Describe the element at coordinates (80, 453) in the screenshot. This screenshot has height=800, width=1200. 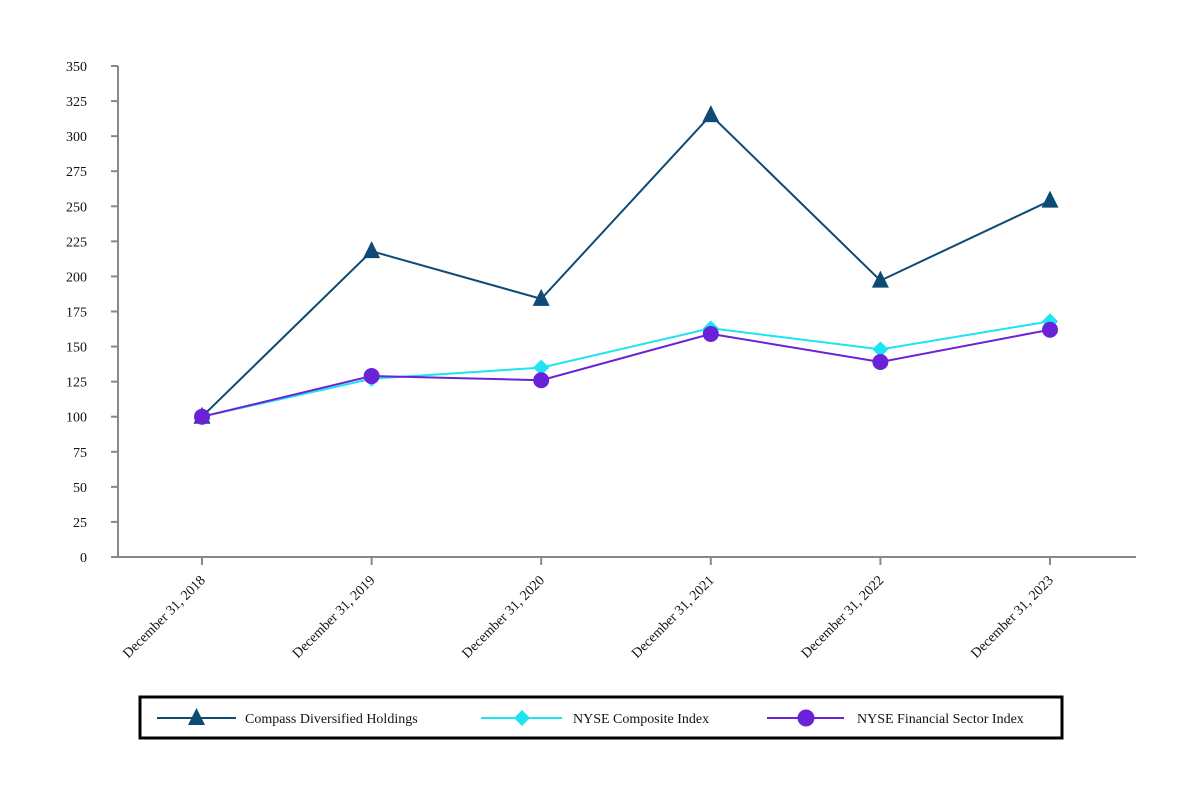
I see `y-tick-label: 75` at that location.